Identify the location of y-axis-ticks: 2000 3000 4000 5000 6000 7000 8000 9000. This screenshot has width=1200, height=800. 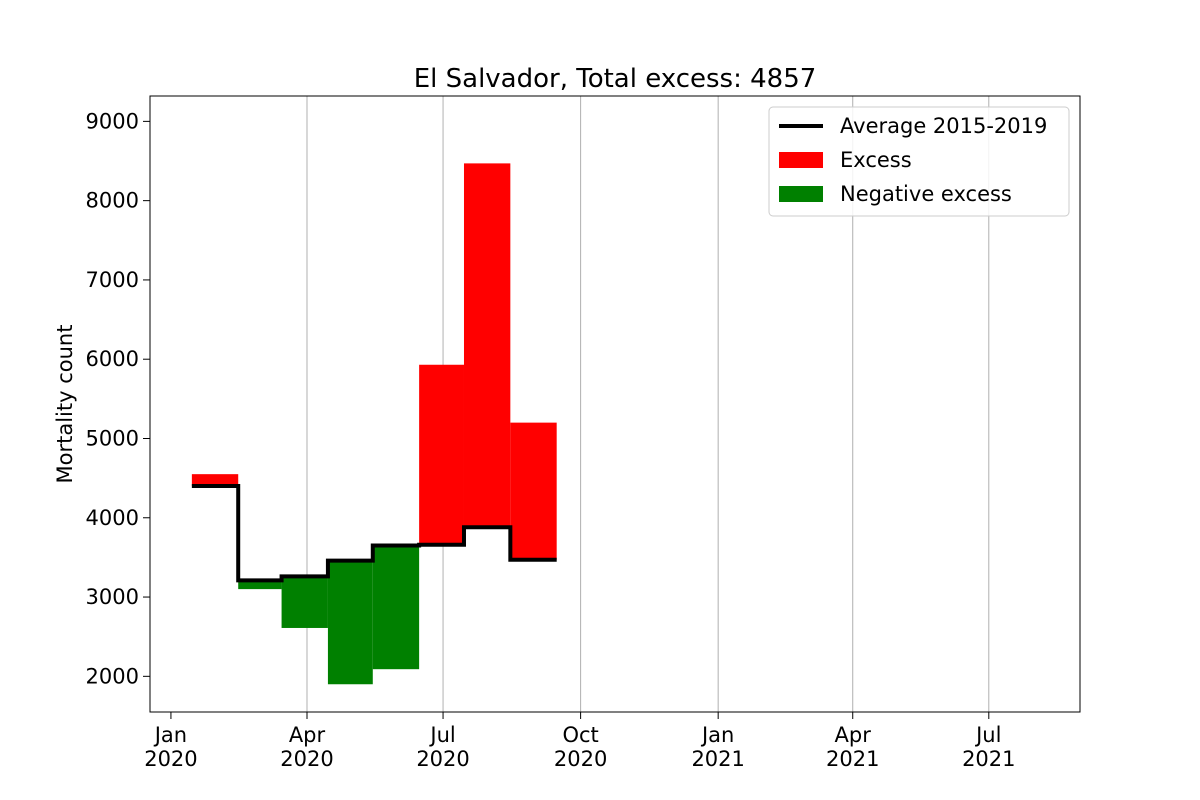
(118, 398).